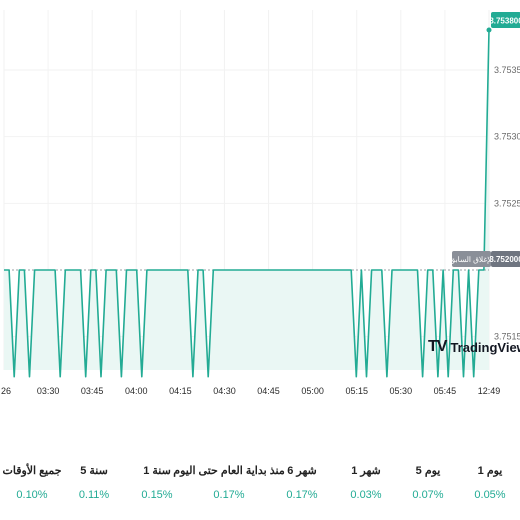  I want to click on period-ytd: منذ بداية العام حتى اليوم 0.17%, so click(228, 480).